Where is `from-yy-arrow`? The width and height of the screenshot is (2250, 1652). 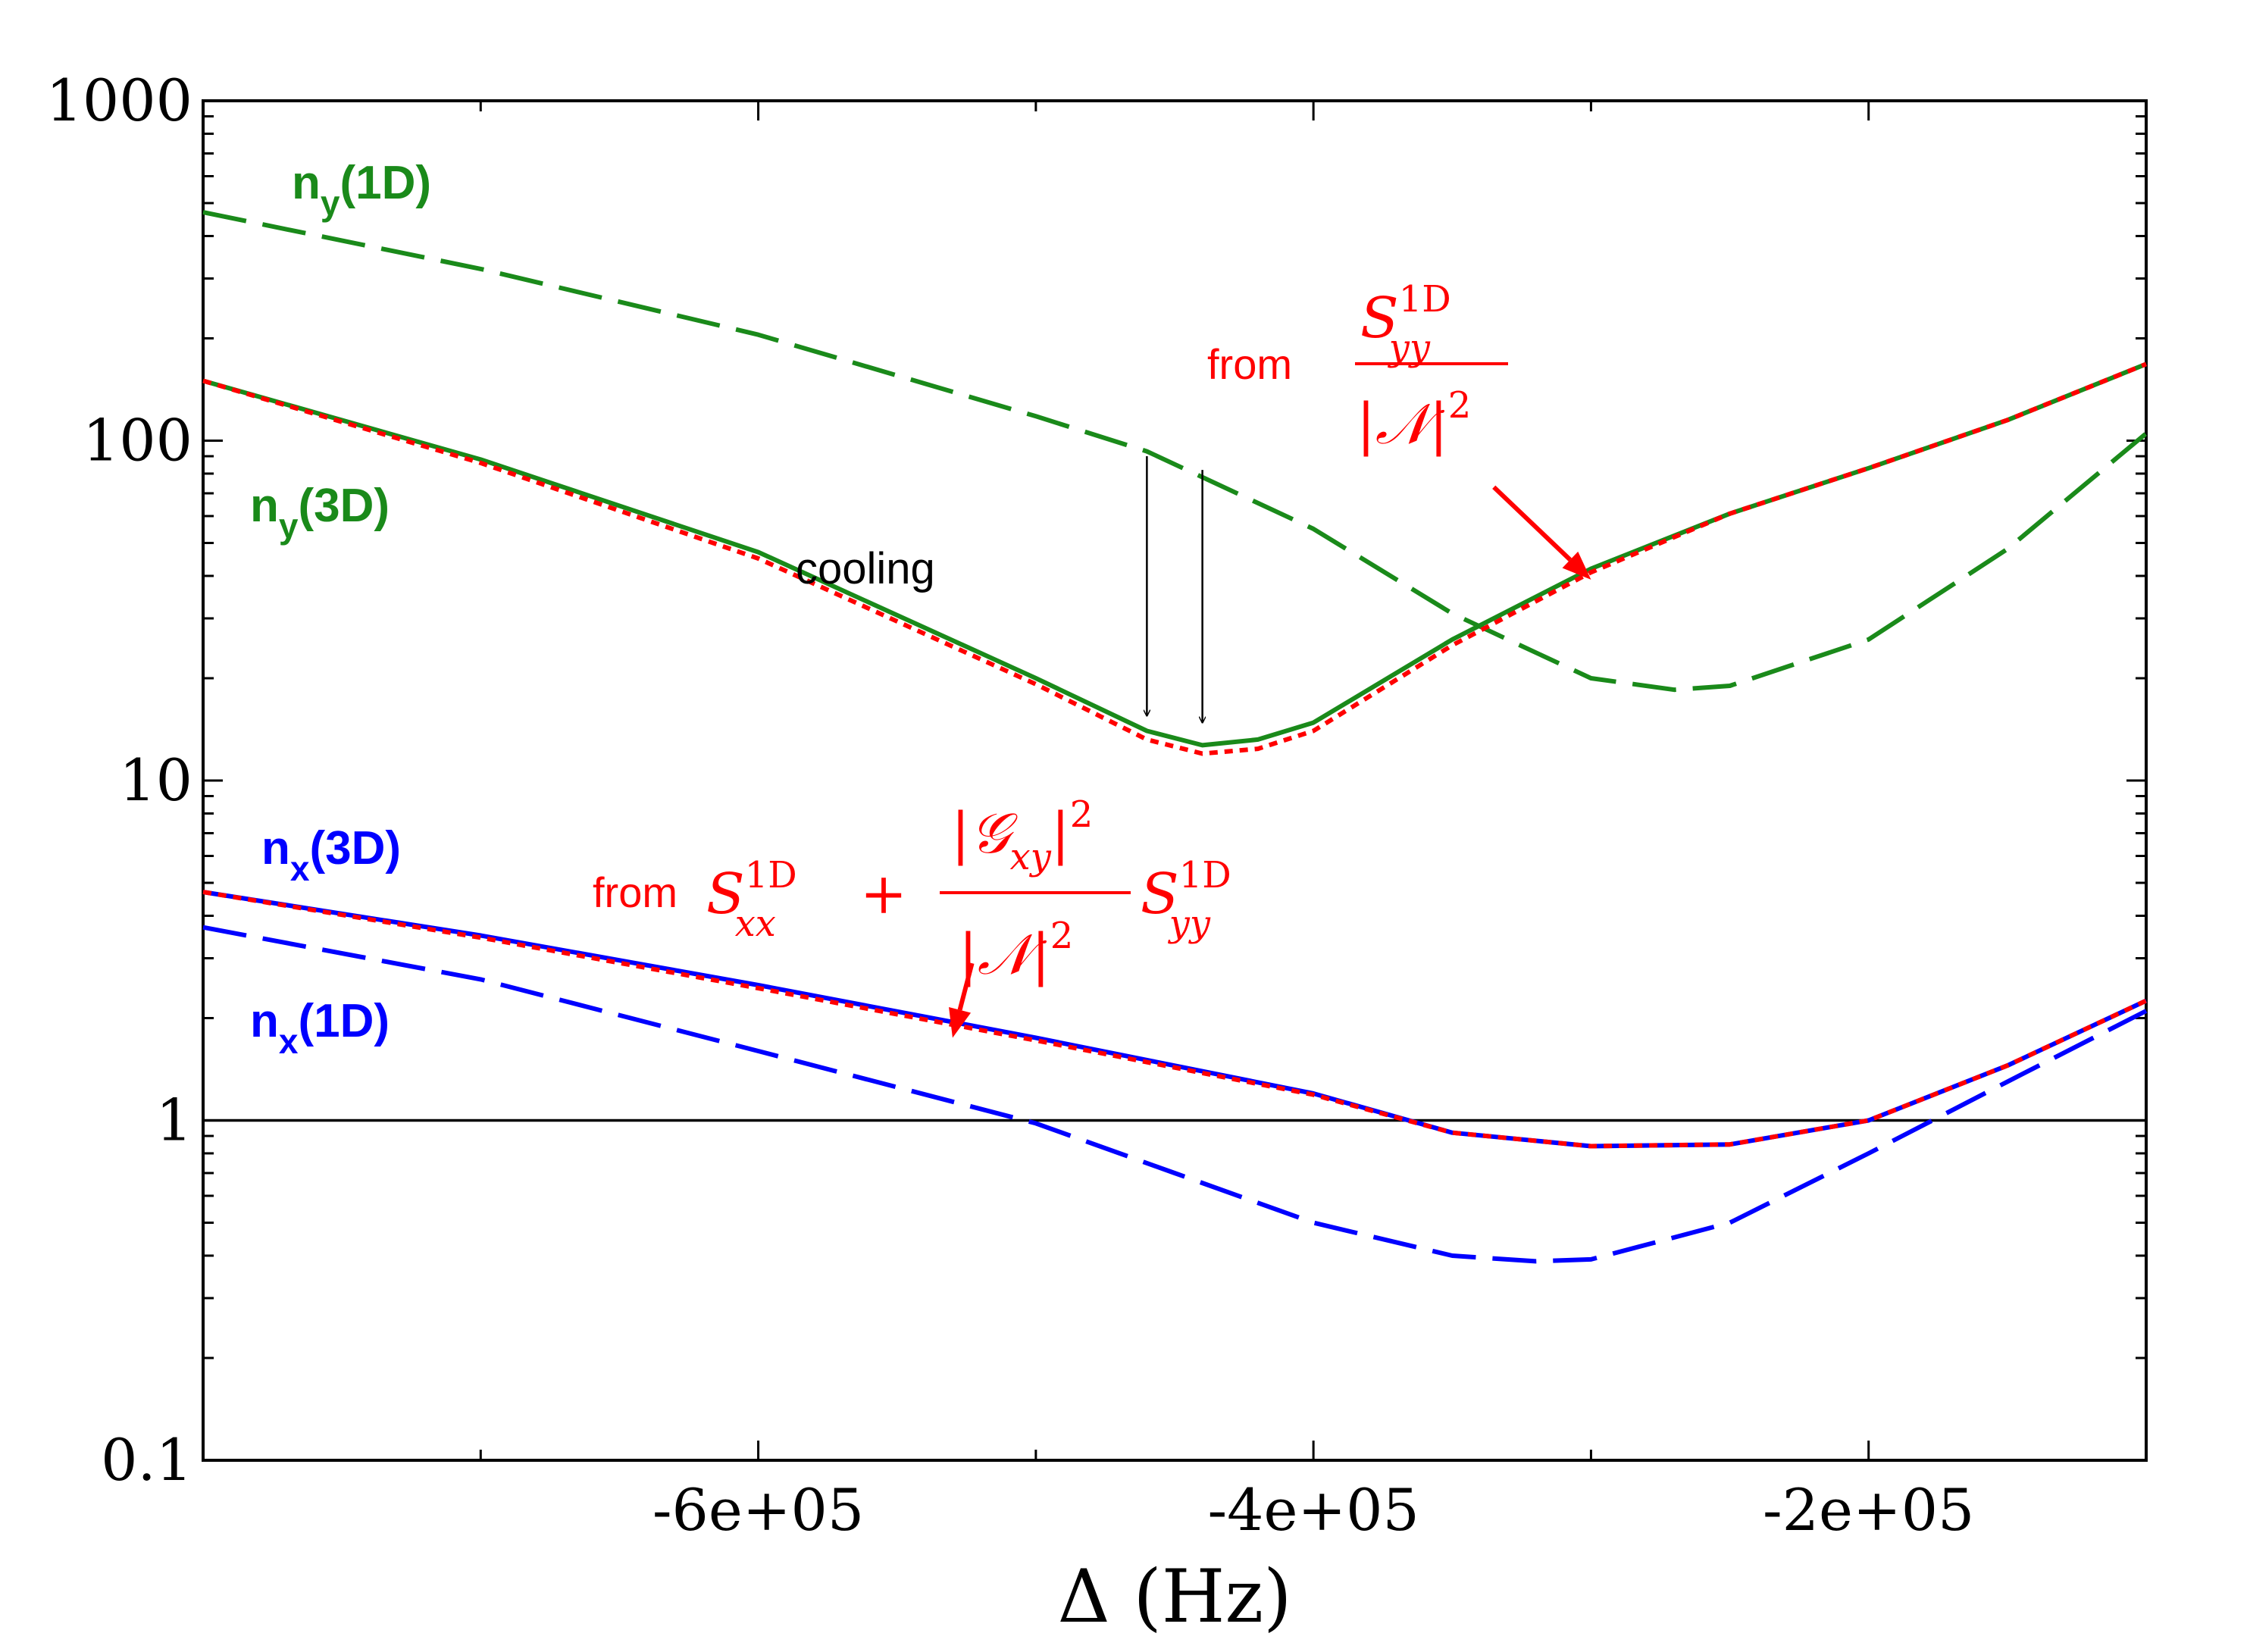
from-yy-arrow is located at coordinates (1532, 523).